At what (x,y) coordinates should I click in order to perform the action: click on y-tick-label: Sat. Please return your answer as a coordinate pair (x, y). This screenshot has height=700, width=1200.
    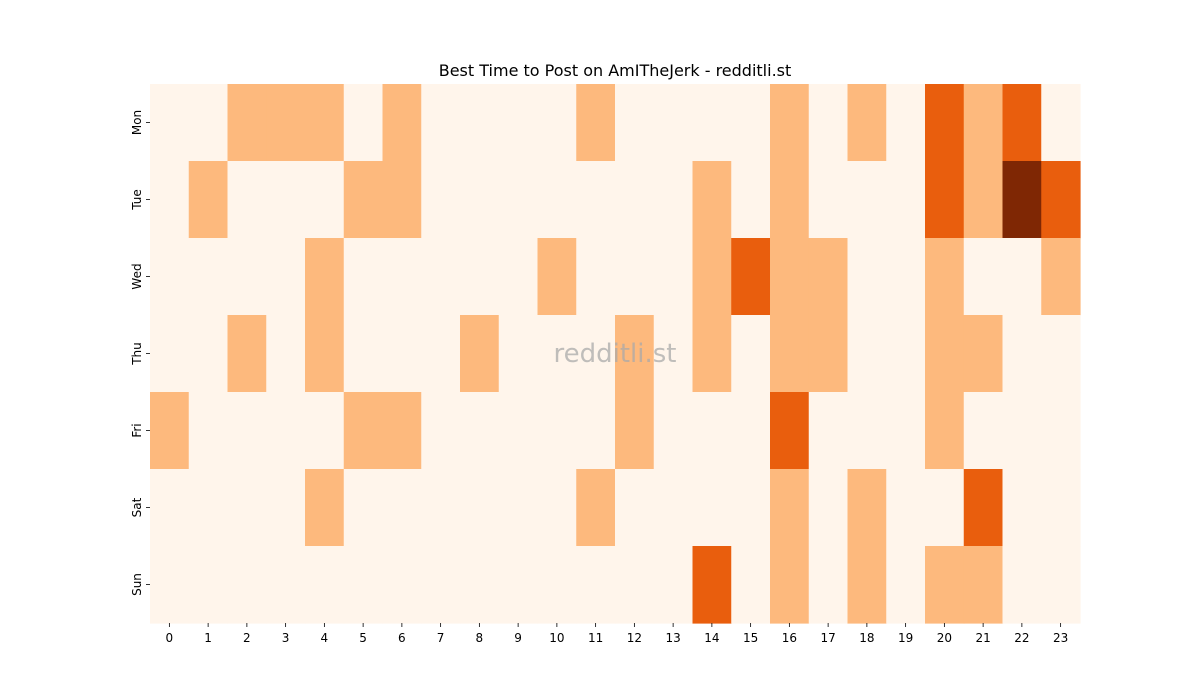
    Looking at the image, I should click on (137, 507).